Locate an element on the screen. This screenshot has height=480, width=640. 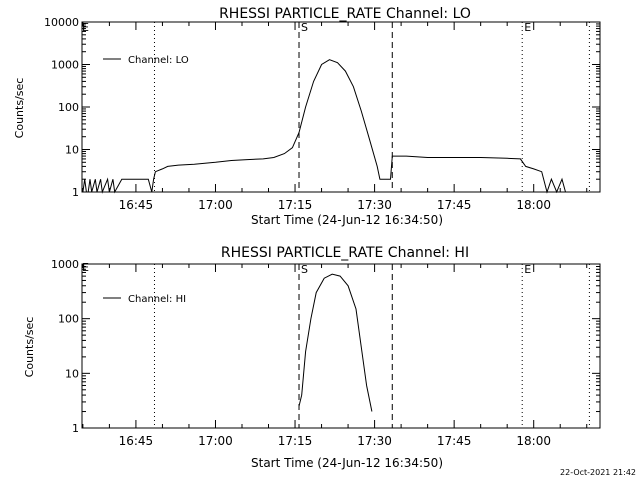
legend: Channel: HI is located at coordinates (144, 299).